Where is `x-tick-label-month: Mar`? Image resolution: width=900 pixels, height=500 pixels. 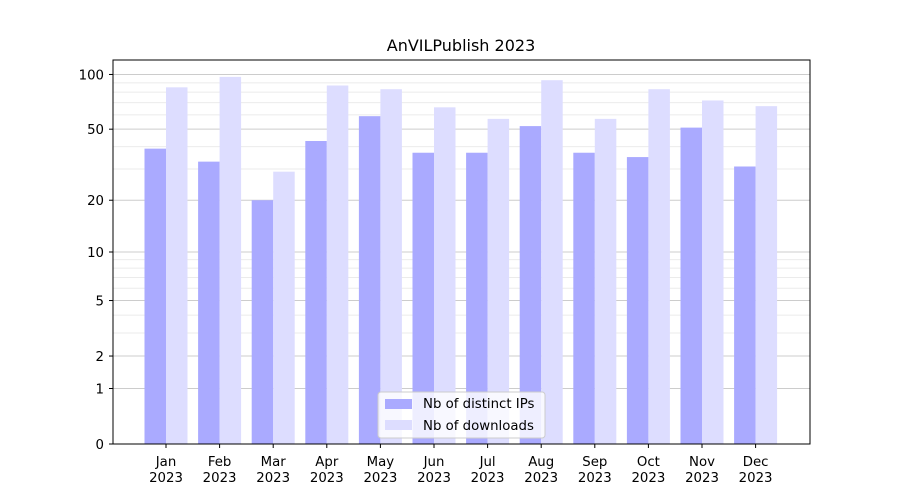
x-tick-label-month: Mar is located at coordinates (274, 462).